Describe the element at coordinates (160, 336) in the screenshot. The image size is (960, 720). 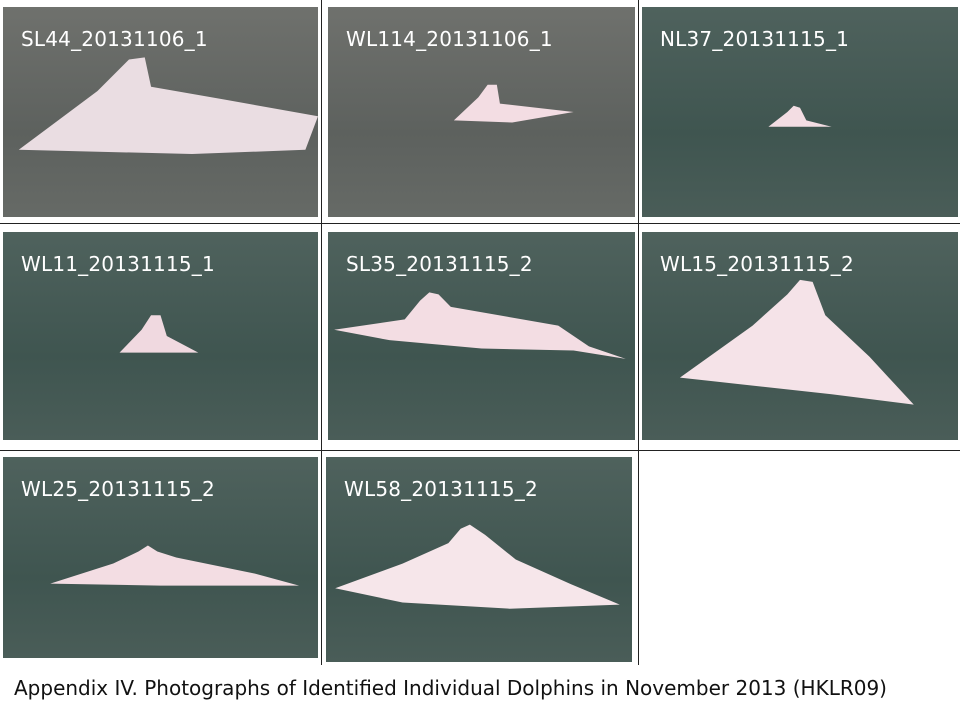
I see `dolphin-photo-wl11: WL11_20131115_1` at that location.